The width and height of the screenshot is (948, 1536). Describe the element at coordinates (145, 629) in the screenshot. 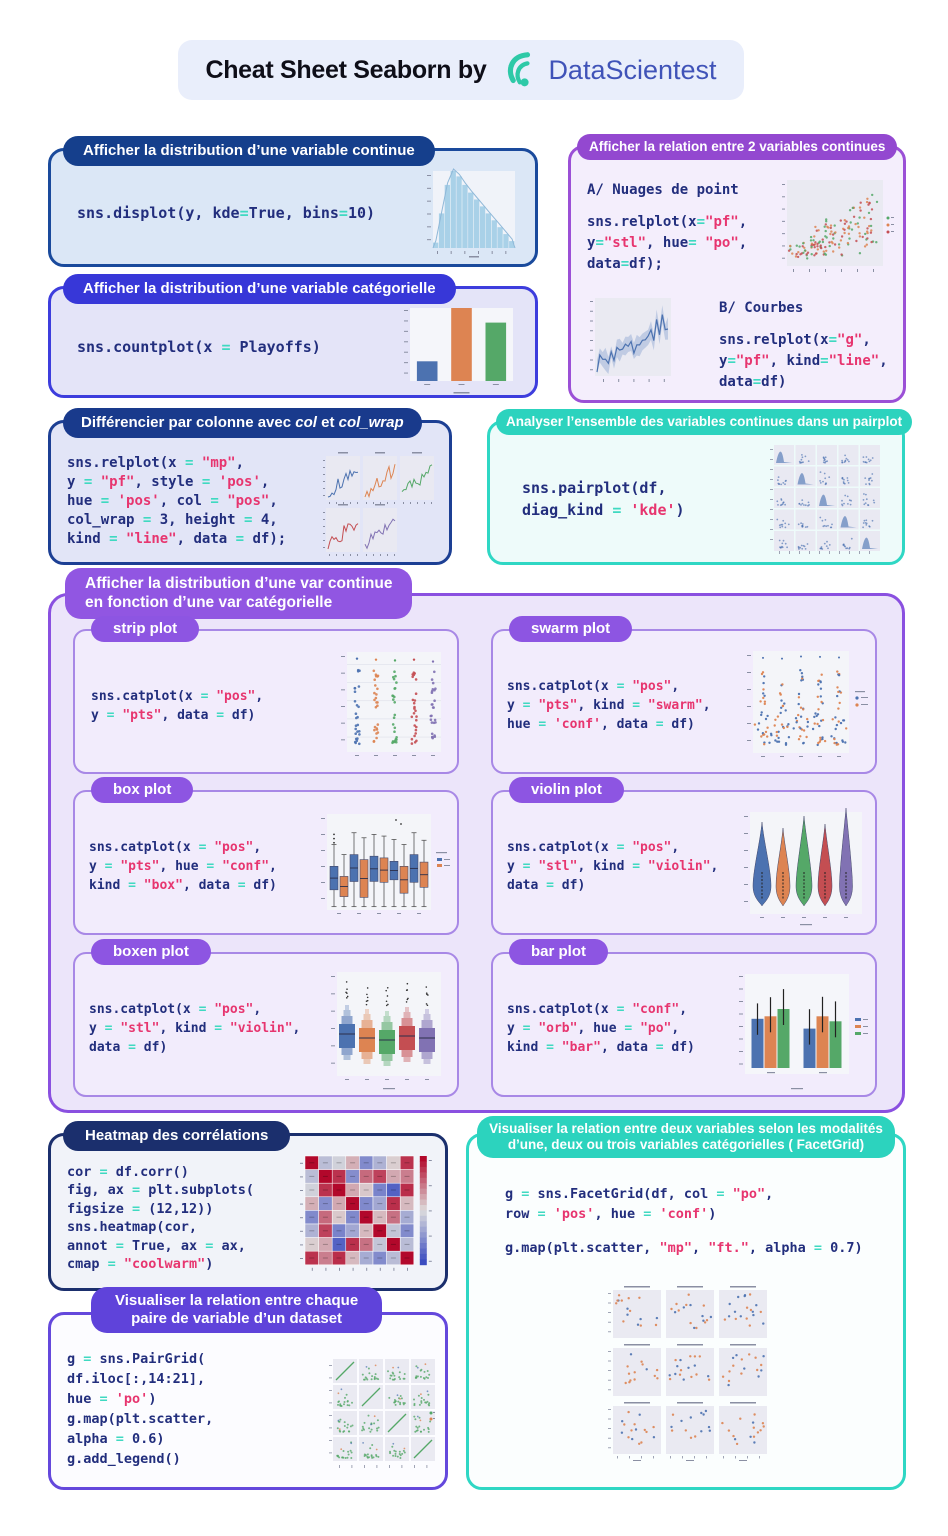

I see `subsection-title: strip plot` at that location.